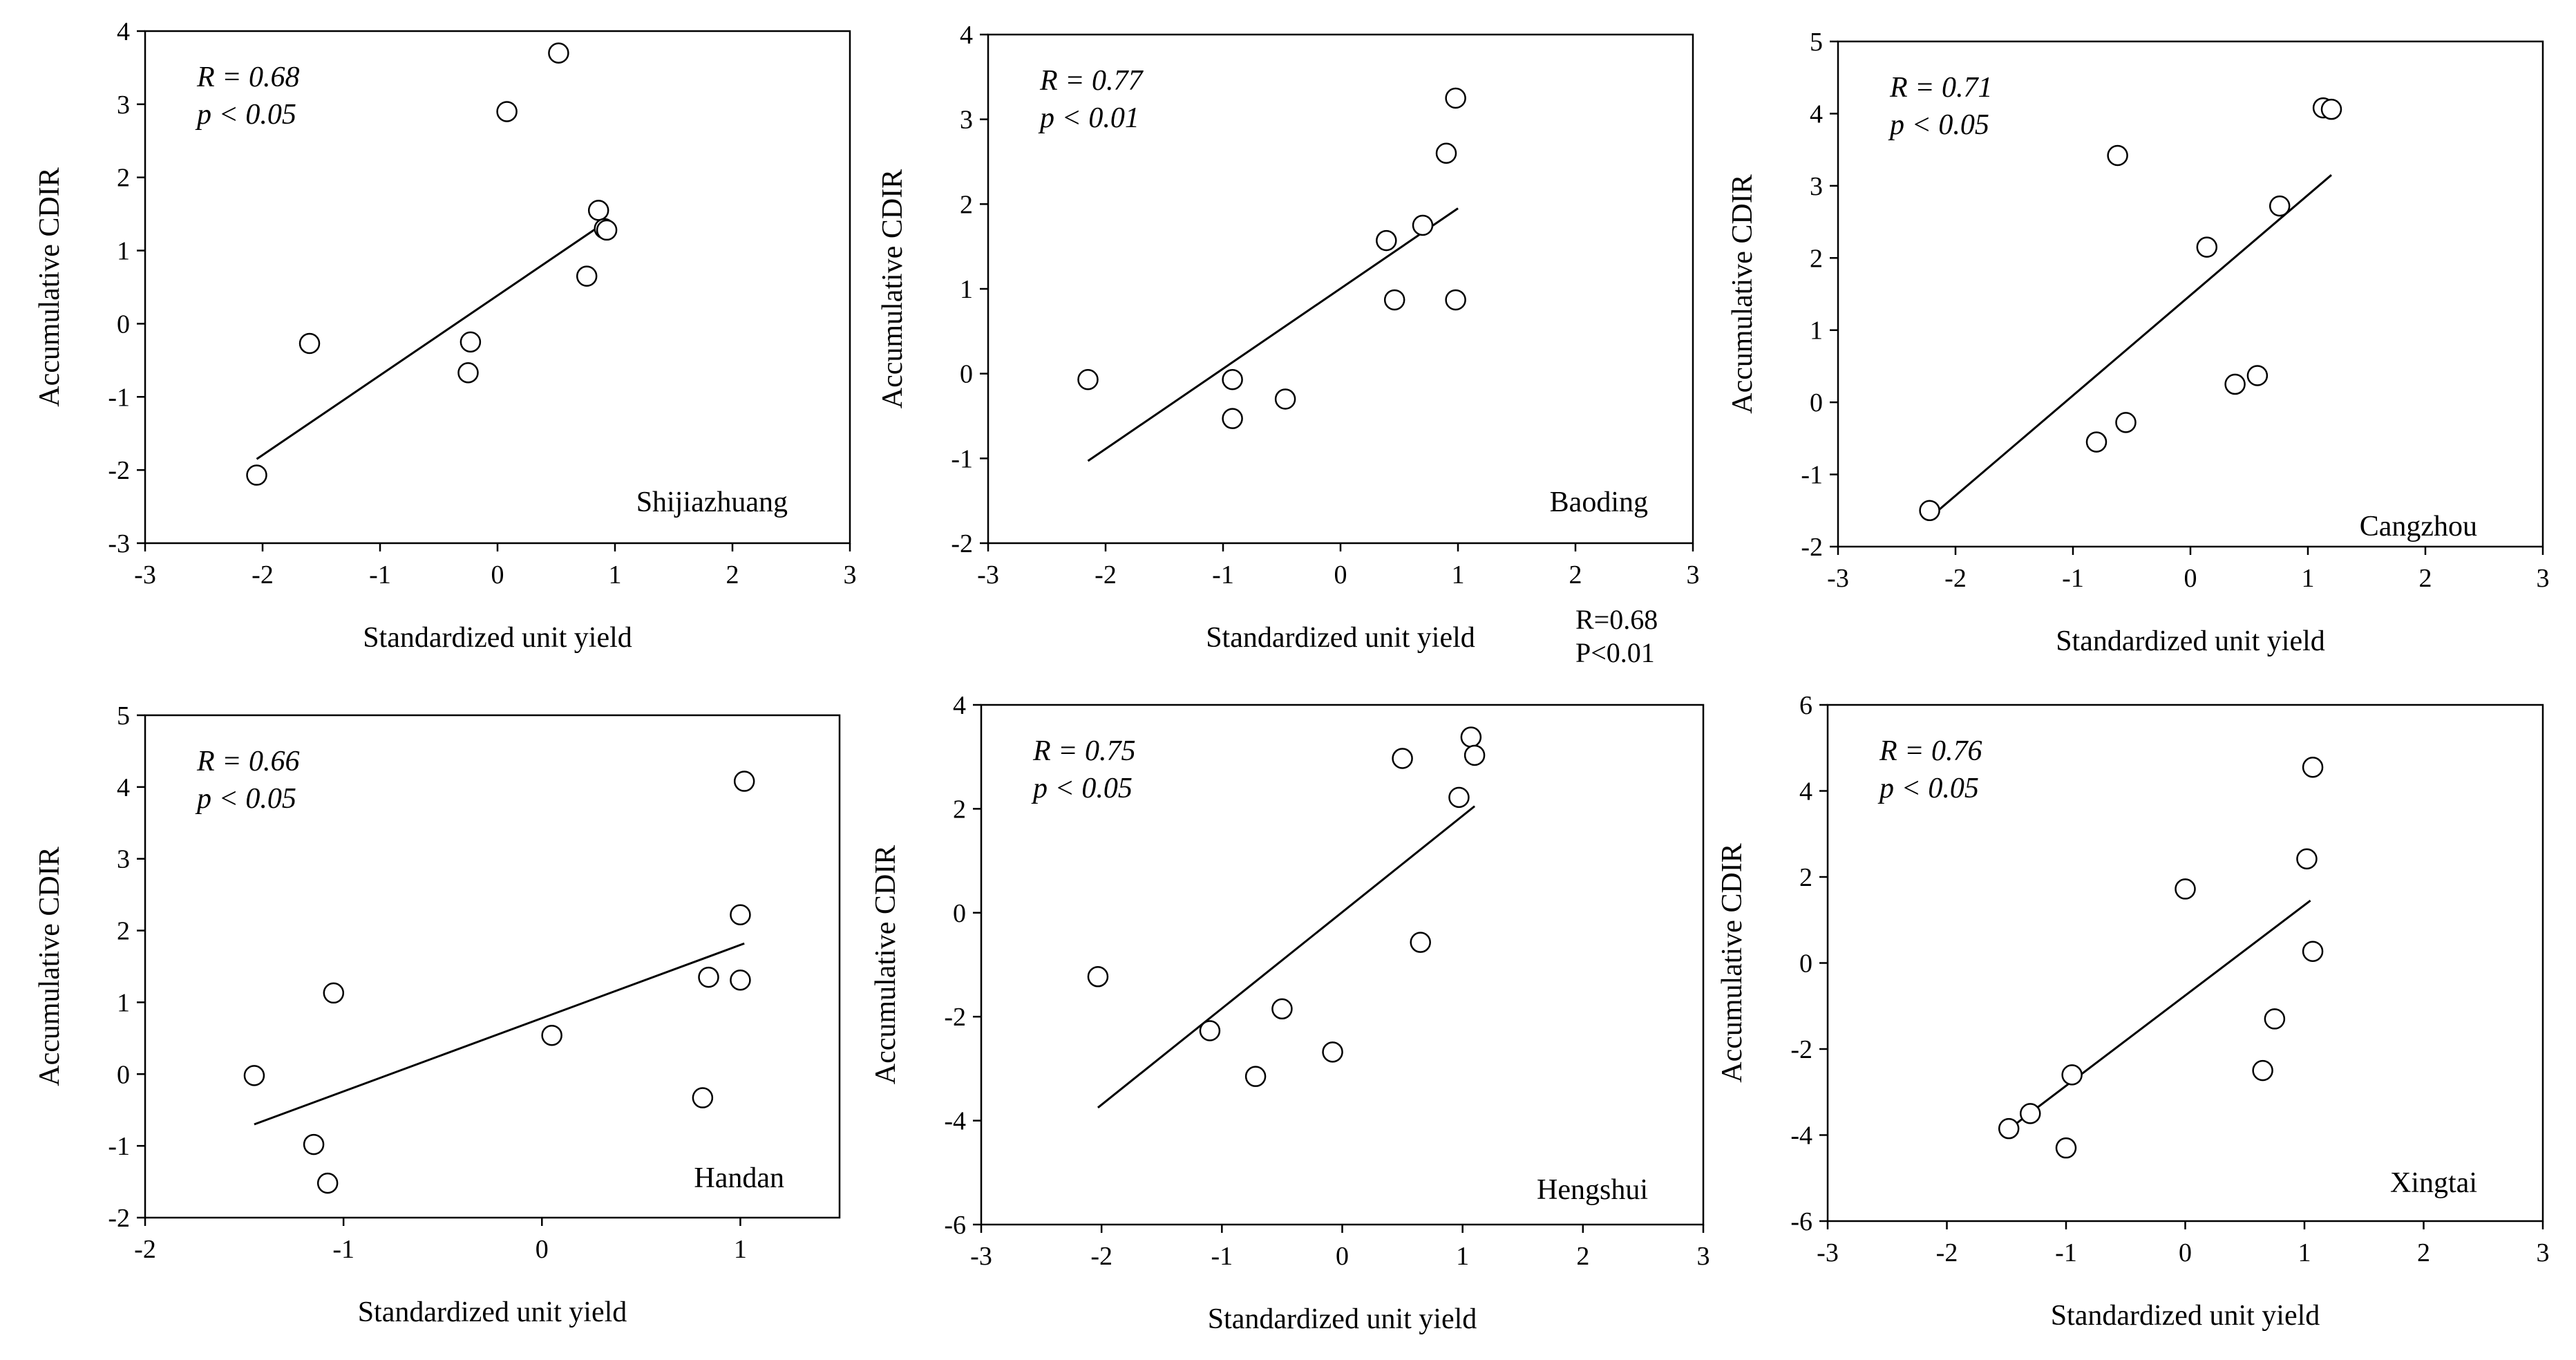 This screenshot has height=1360, width=2576. Describe the element at coordinates (1805, 705) in the screenshot. I see `y-tick-label: 6` at that location.